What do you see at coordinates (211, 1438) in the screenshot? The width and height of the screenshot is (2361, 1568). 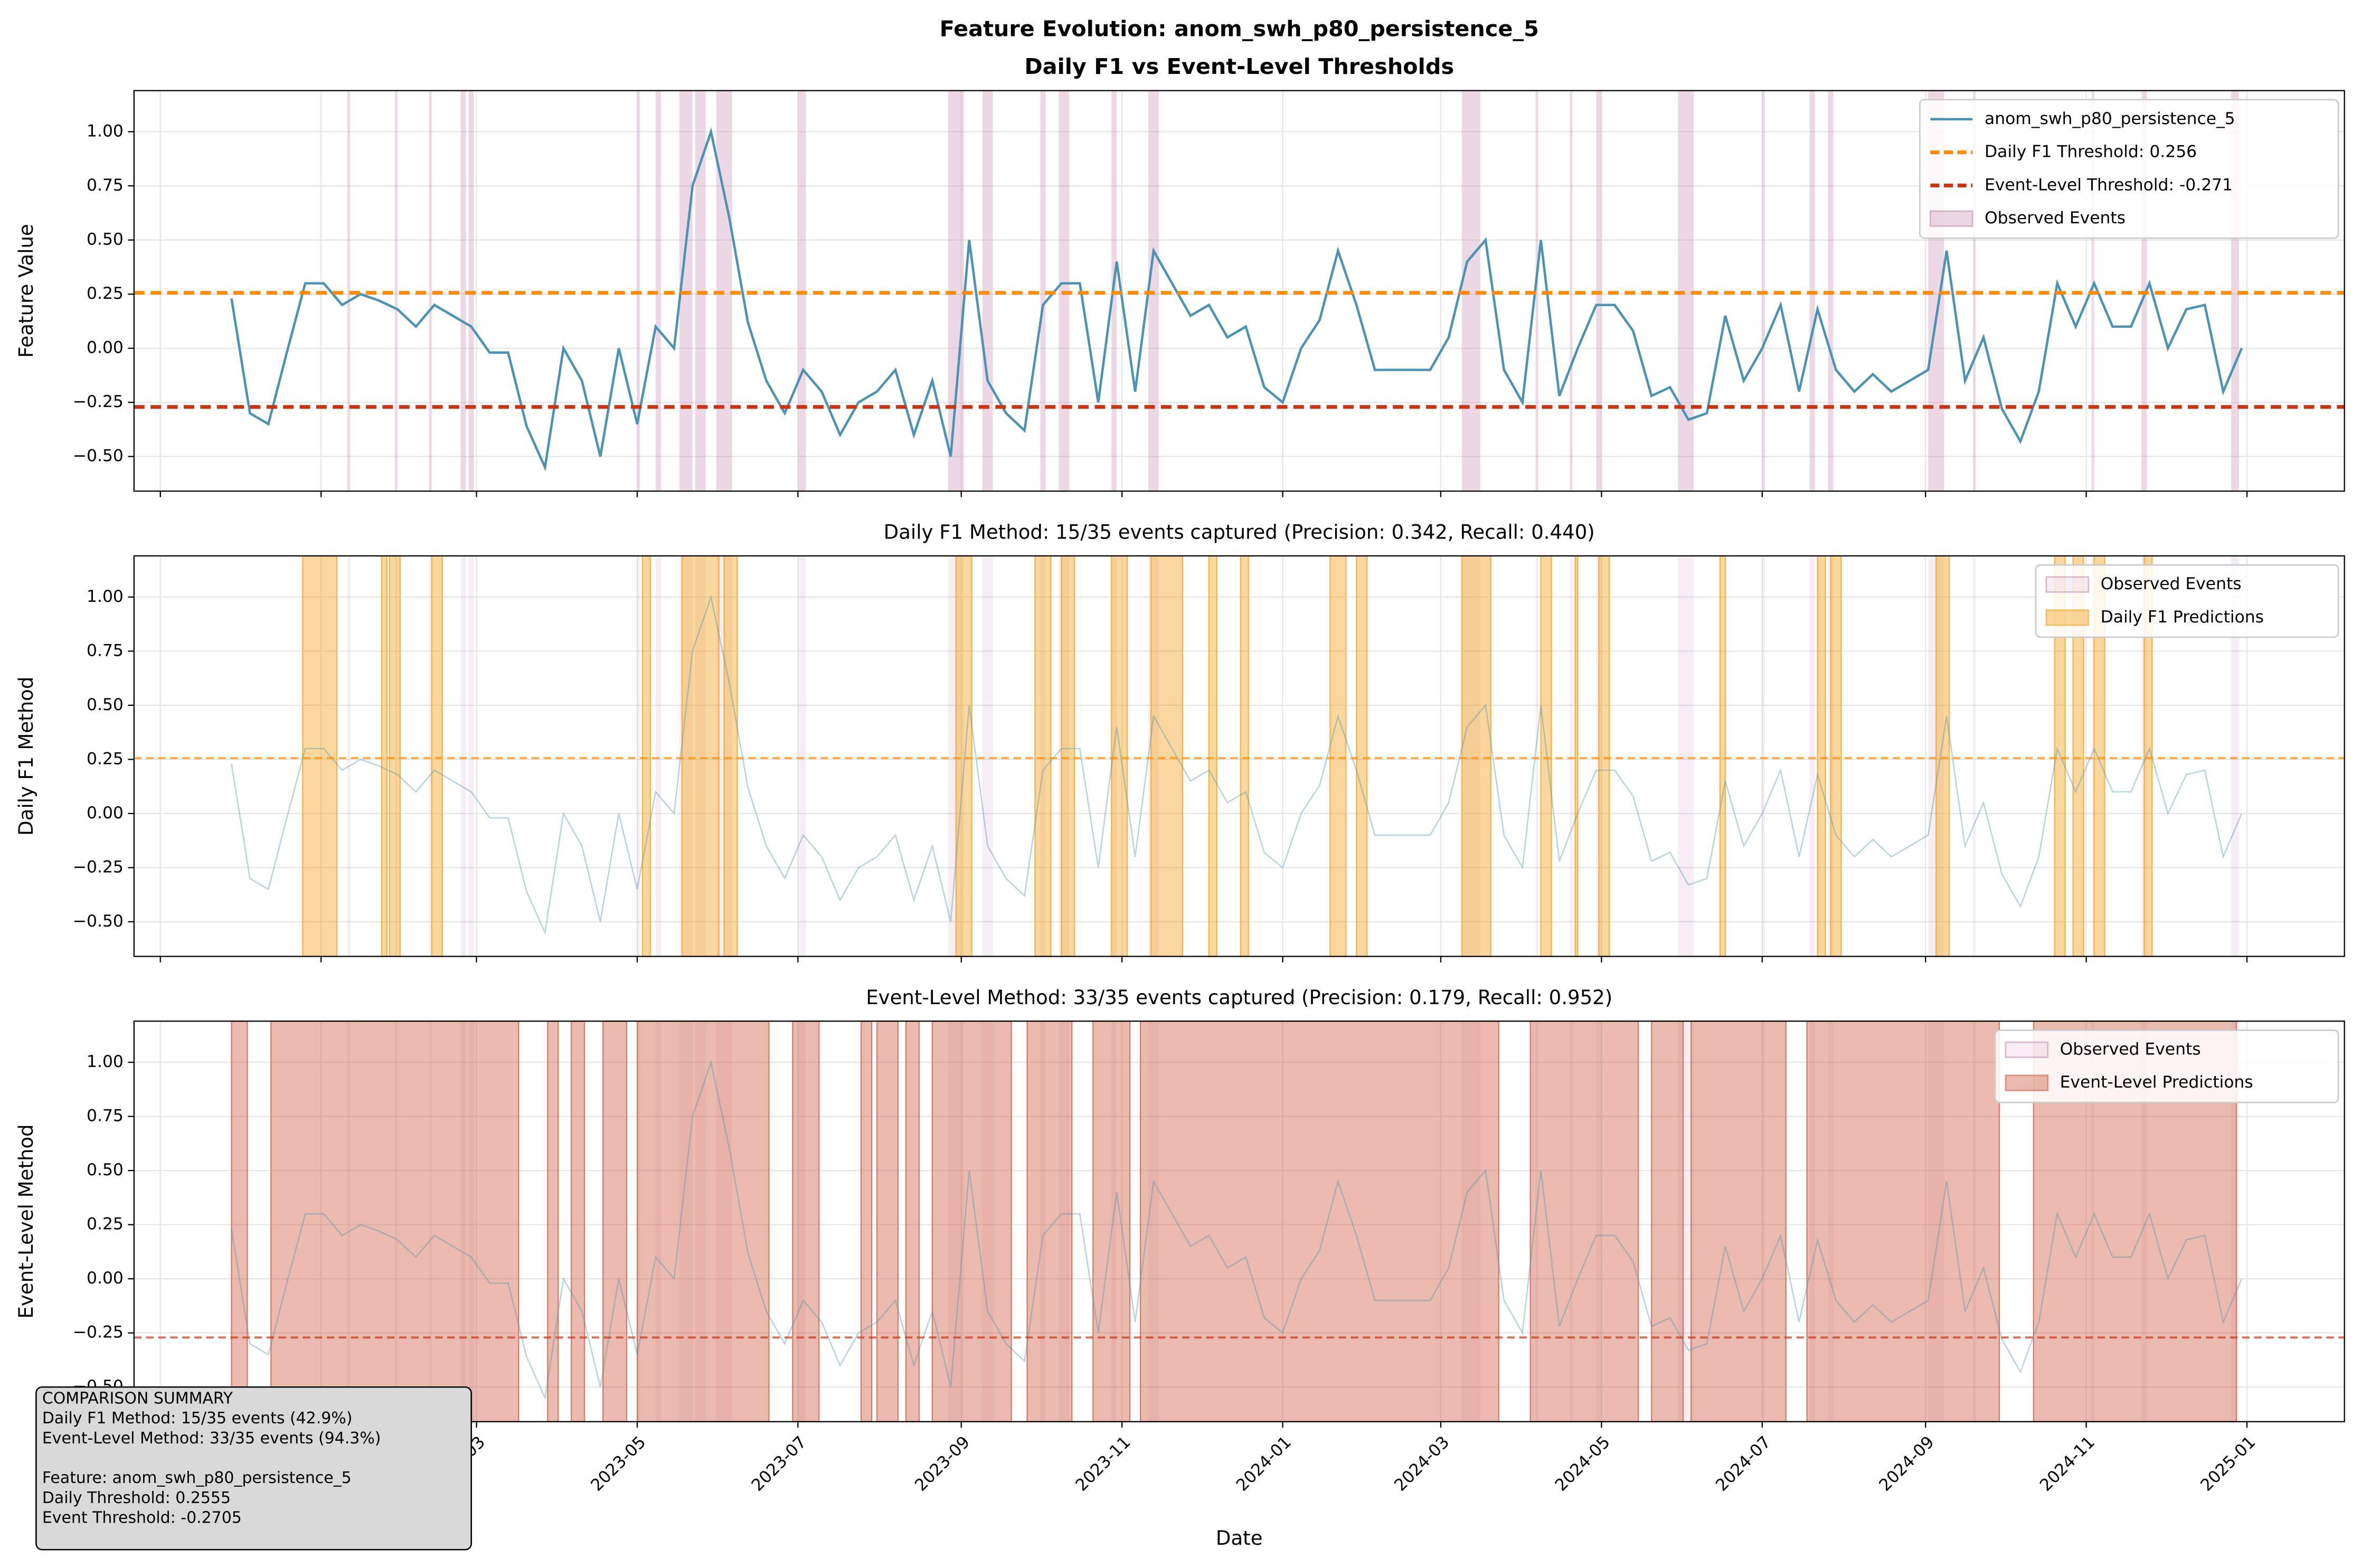 I see `summary-line: Event-Level Method: 33/35 events (94.3%)` at bounding box center [211, 1438].